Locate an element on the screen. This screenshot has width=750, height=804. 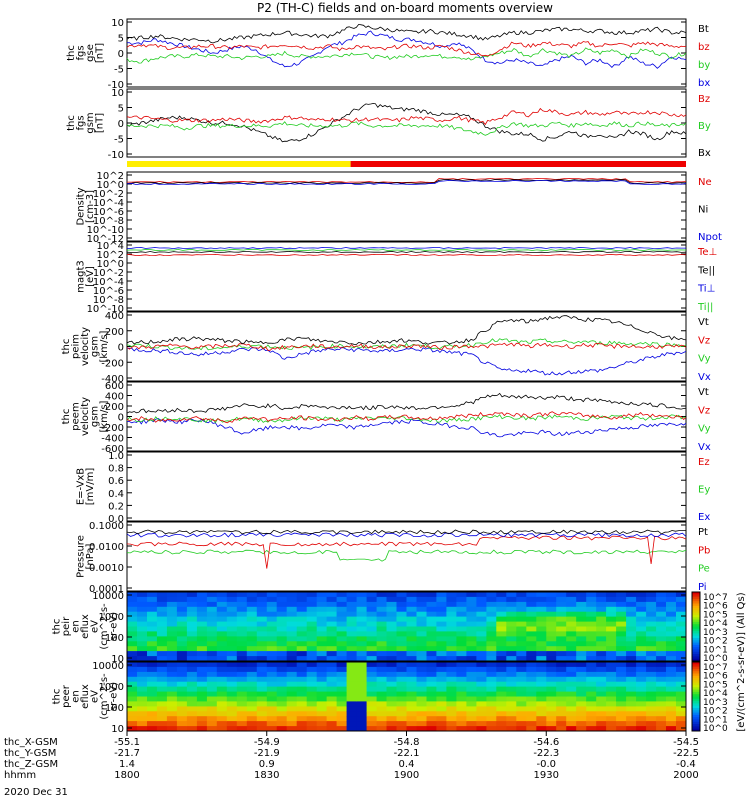
density-ylabel: Density[cm-3] is located at coordinates (85, 206).